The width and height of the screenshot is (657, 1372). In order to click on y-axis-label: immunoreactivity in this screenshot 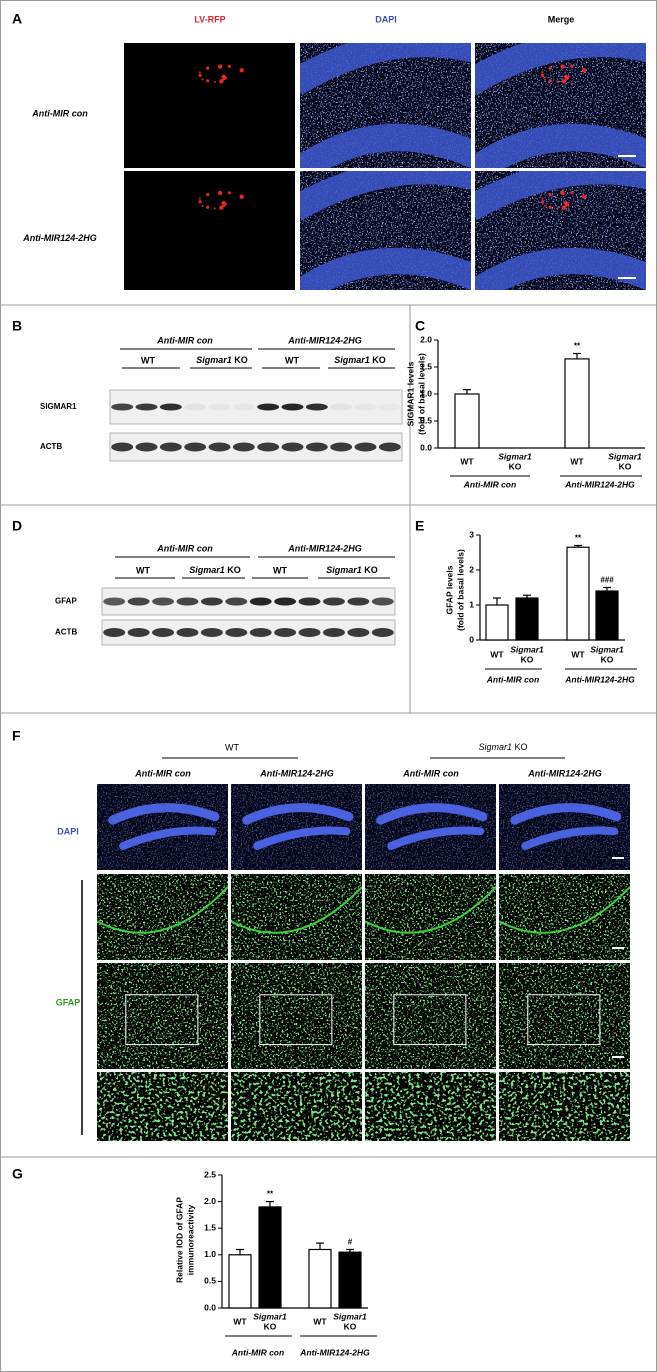, I will do `click(190, 1240)`.